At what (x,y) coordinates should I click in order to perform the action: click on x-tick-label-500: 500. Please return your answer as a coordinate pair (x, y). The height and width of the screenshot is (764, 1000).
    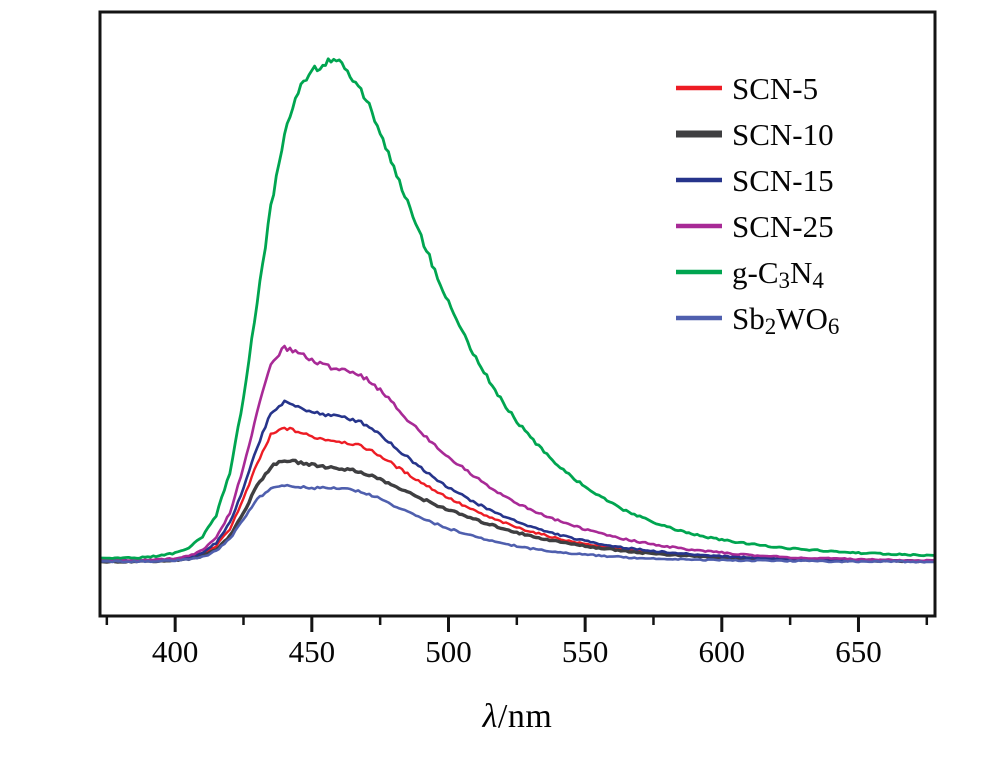
    Looking at the image, I should click on (448, 651).